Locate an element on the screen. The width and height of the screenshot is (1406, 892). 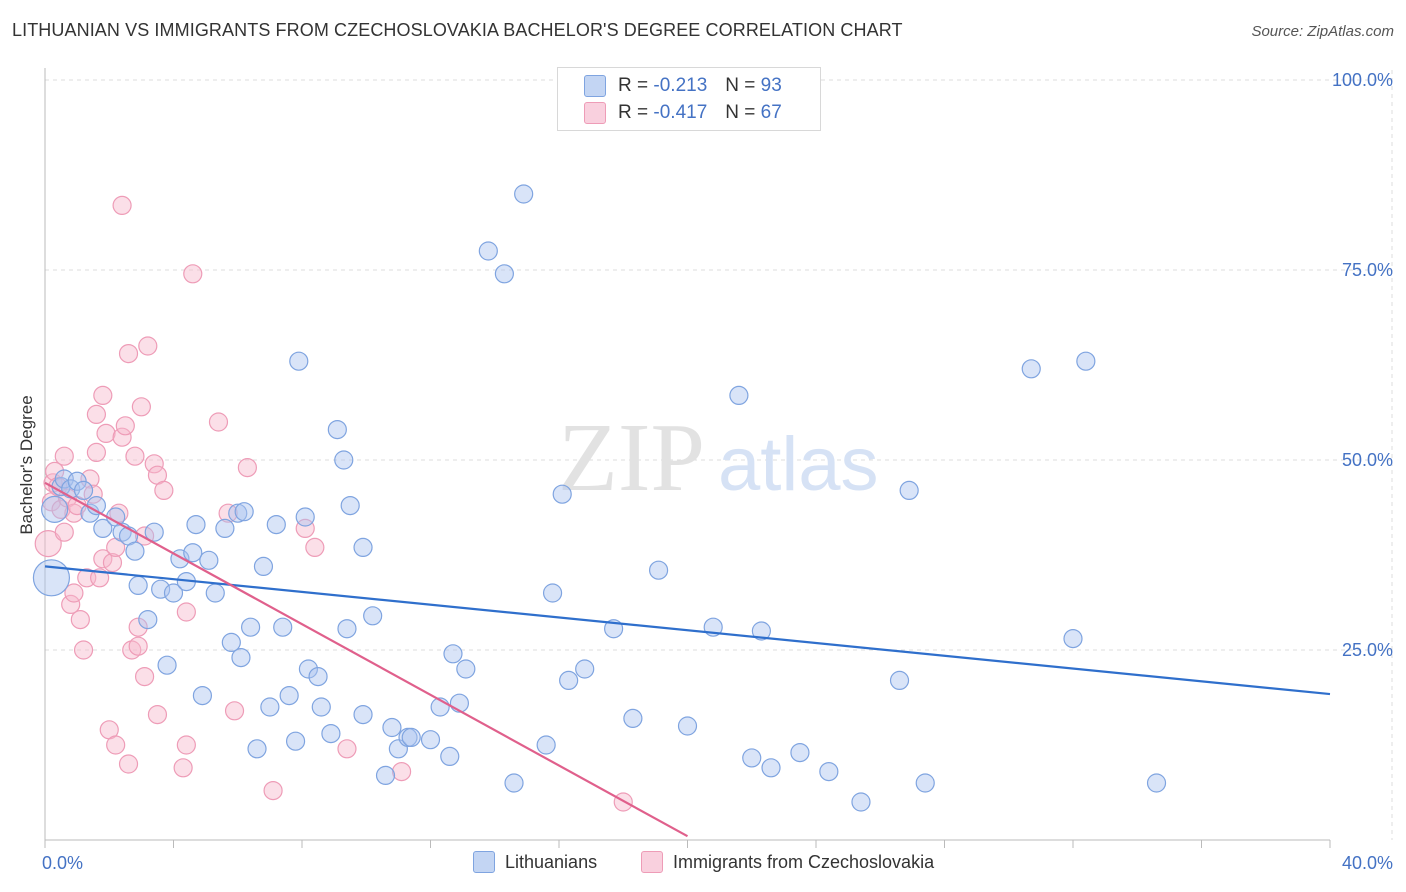
y-tick-label: 75.0% is located at coordinates (1367, 270).